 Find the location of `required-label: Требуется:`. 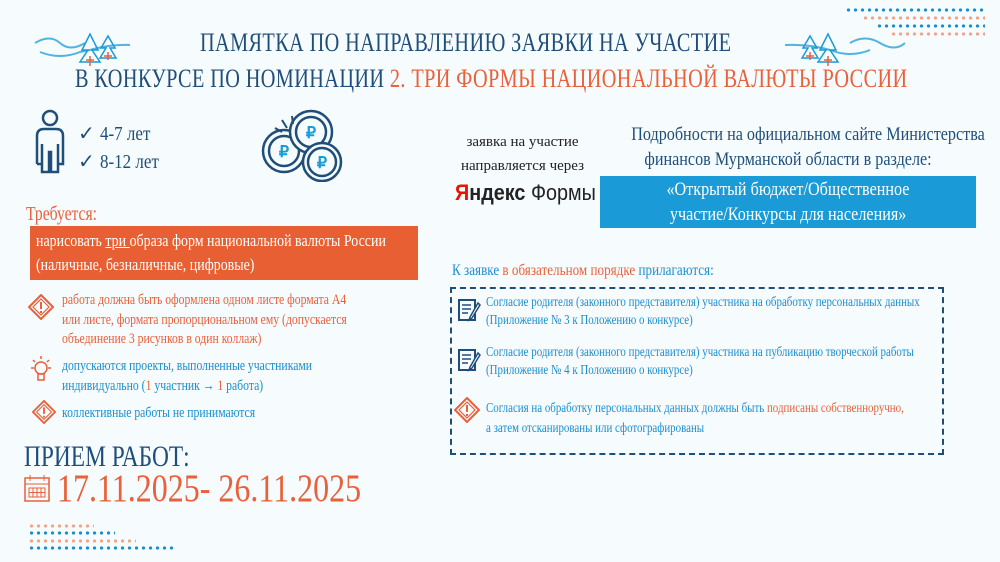

required-label: Требуется: is located at coordinates (61, 214).